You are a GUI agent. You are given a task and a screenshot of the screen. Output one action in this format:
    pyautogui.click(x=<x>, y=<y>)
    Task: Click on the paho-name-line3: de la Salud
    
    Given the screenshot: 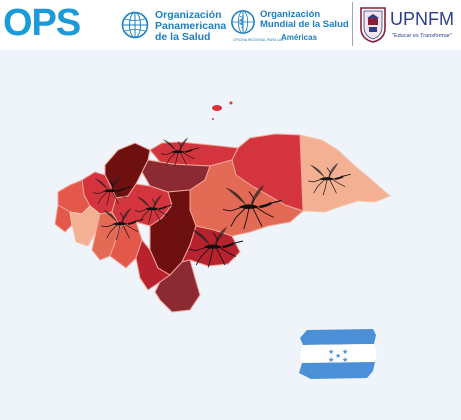 What is the action you would take?
    pyautogui.click(x=183, y=37)
    